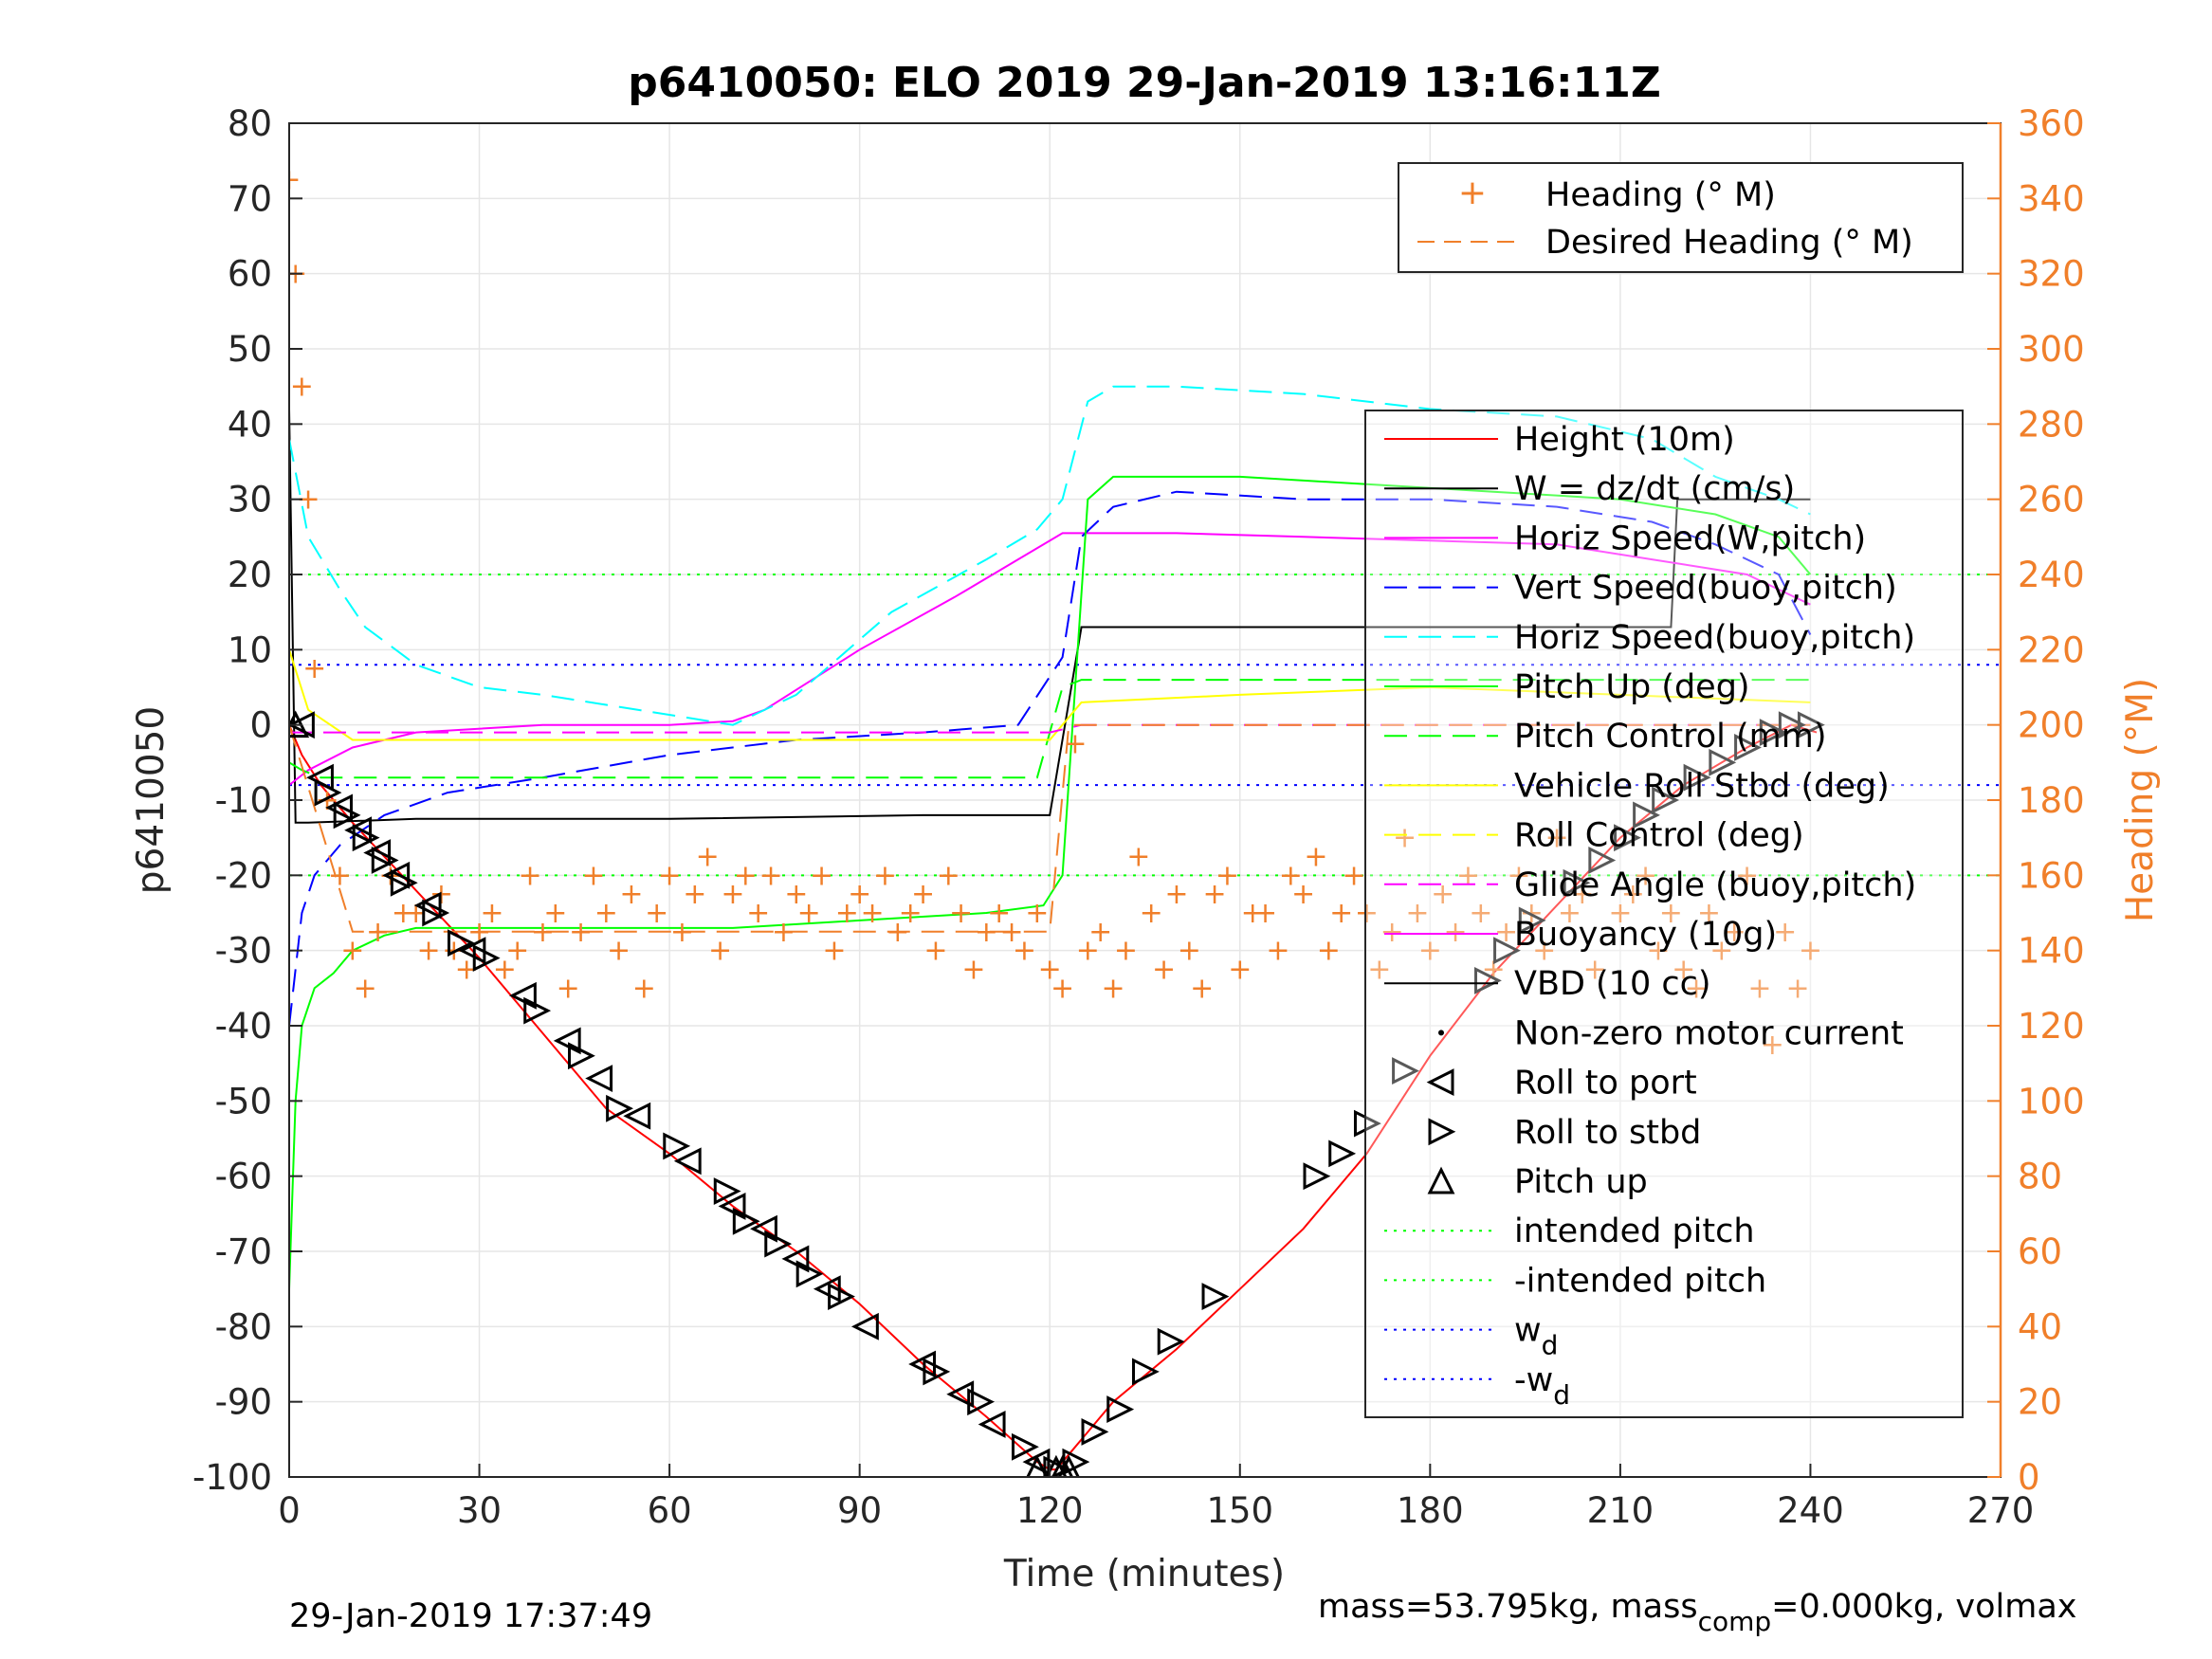 Image resolution: width=2212 pixels, height=1659 pixels. What do you see at coordinates (250, 500) in the screenshot?
I see `y-tick-label: 30` at bounding box center [250, 500].